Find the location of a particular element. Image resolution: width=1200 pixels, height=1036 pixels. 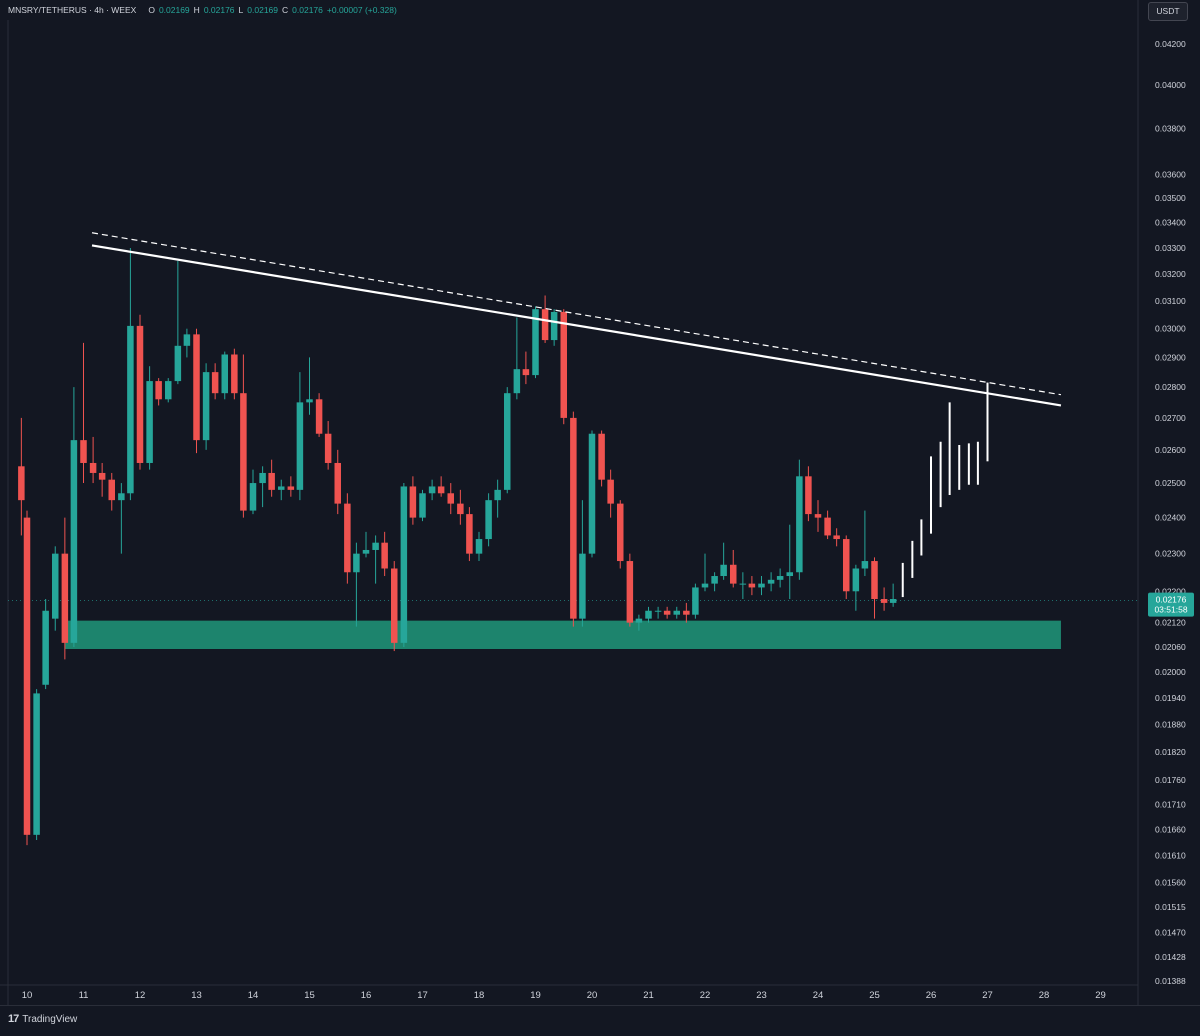

tradingview-brand: TradingView is located at coordinates (50, 1019).